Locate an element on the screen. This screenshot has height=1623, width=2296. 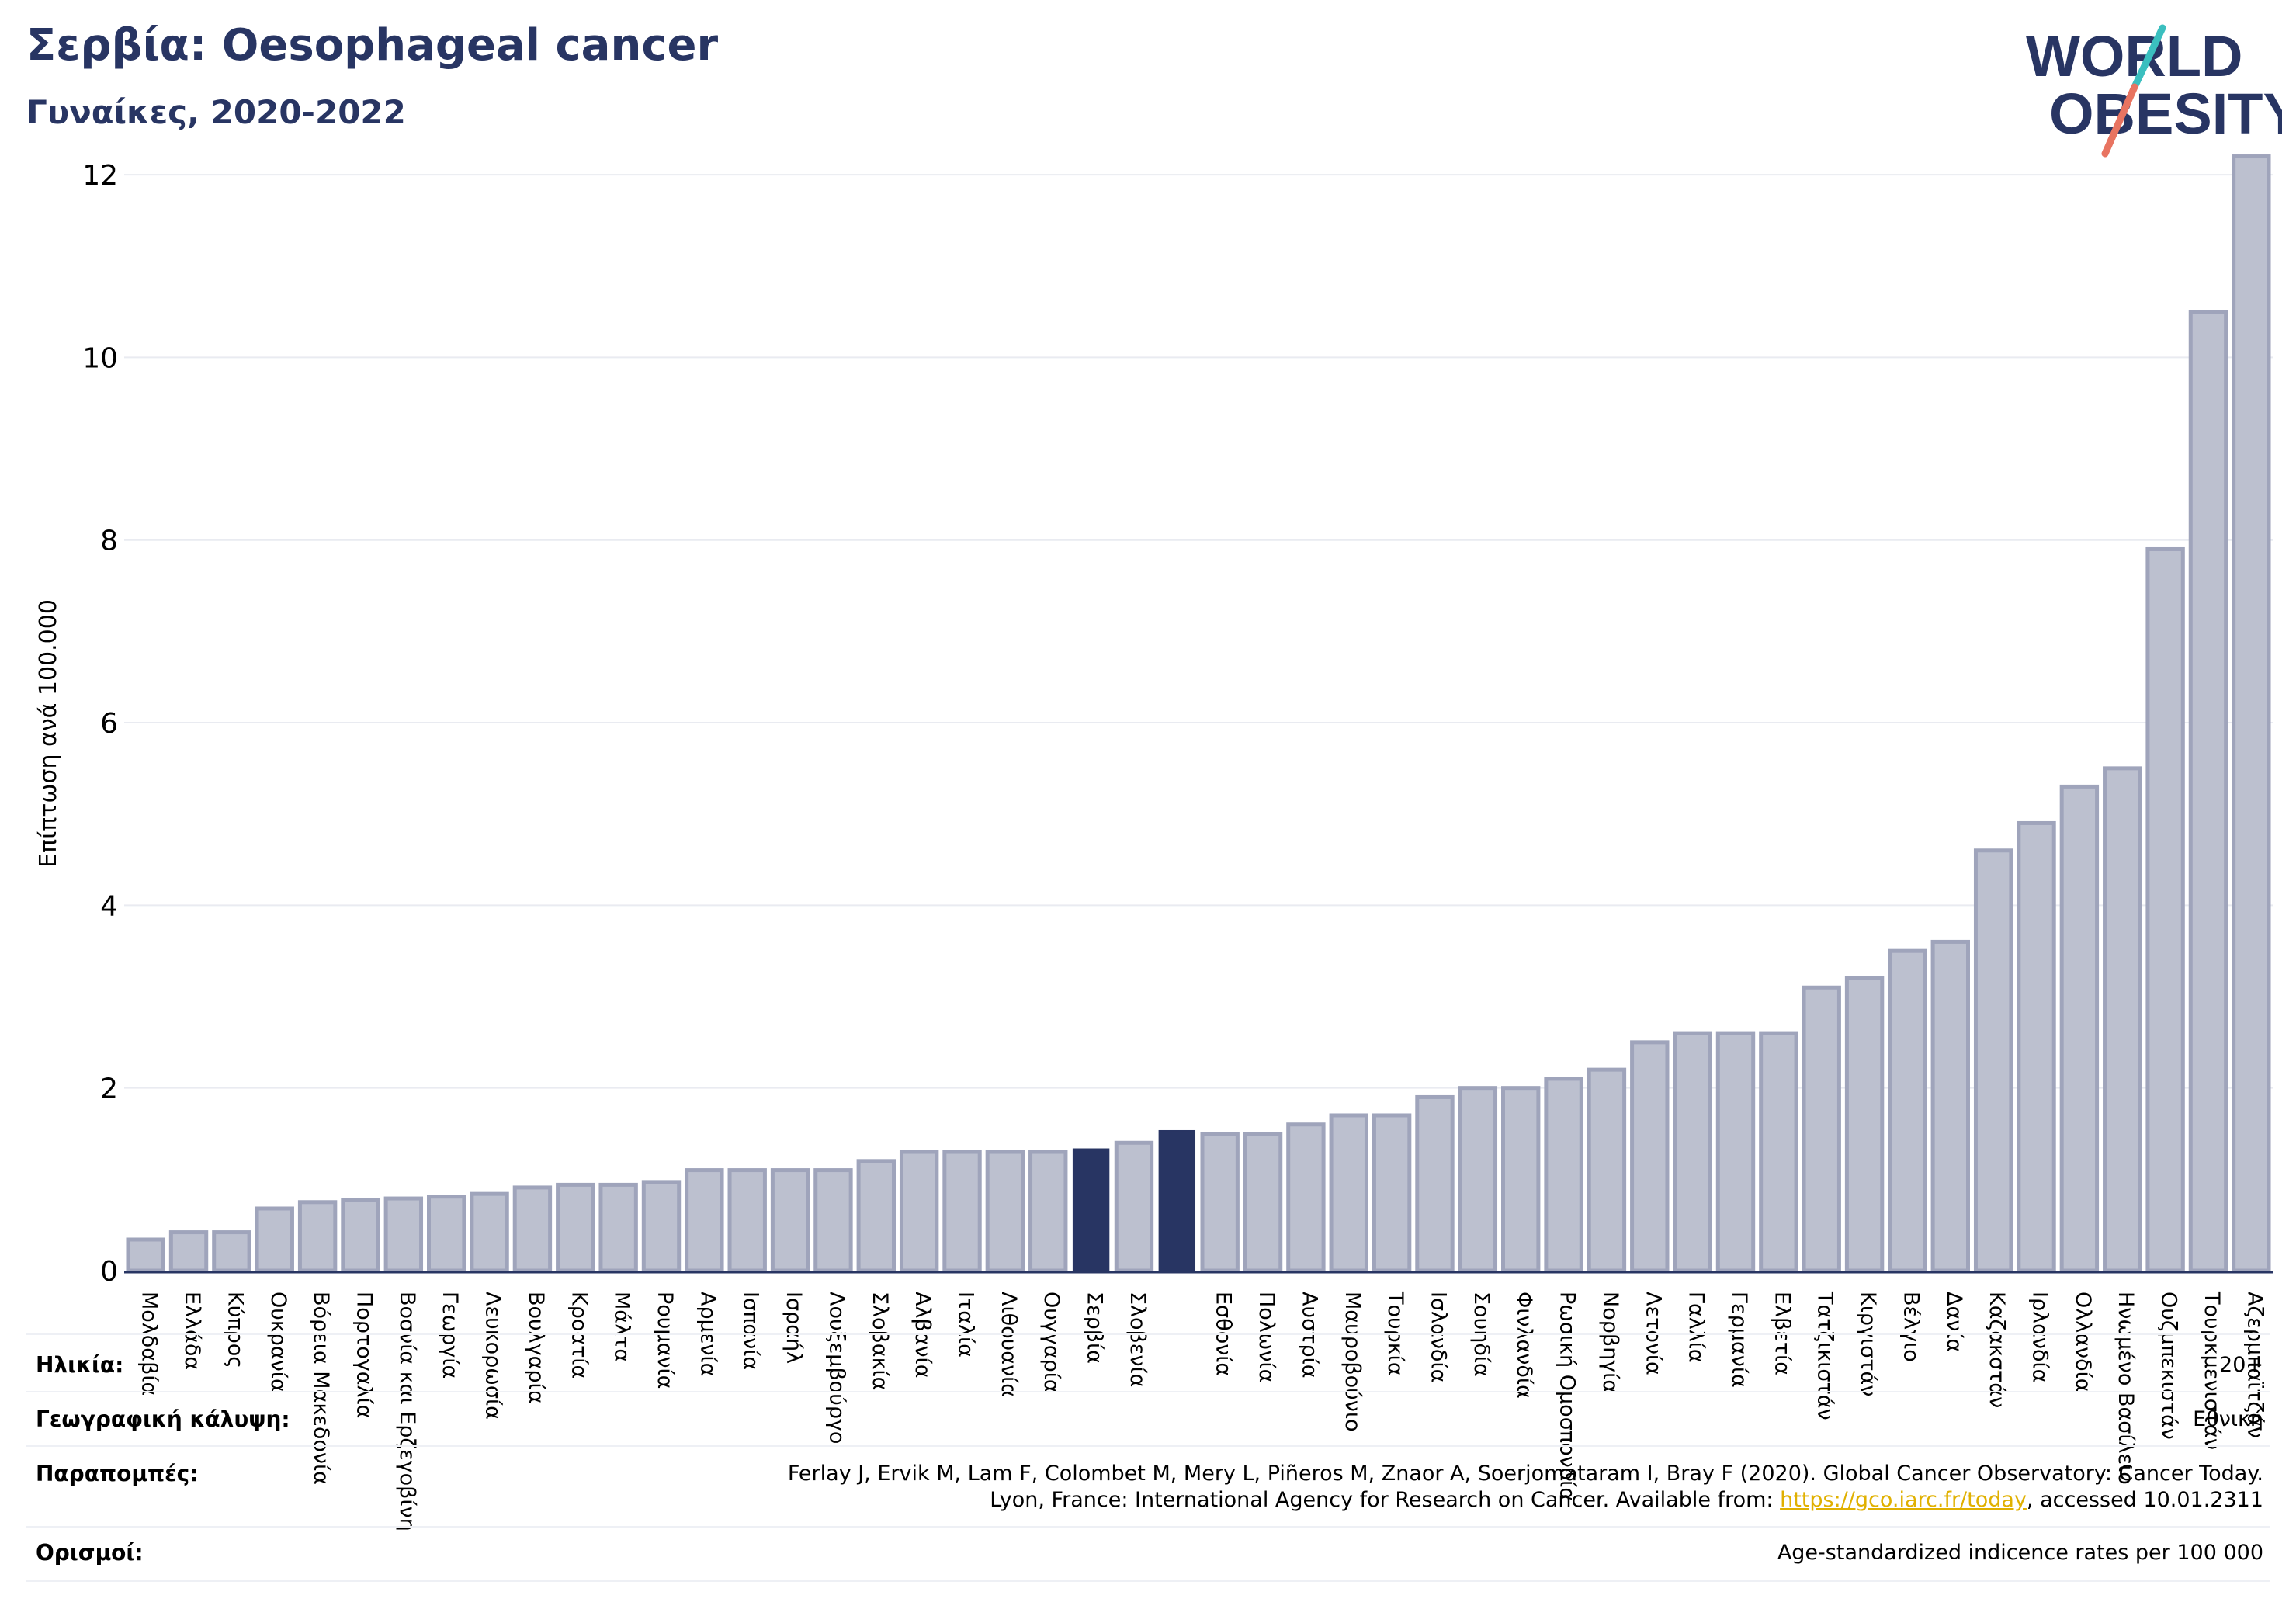
bar-Λευκορωσία is located at coordinates (489, 1232).